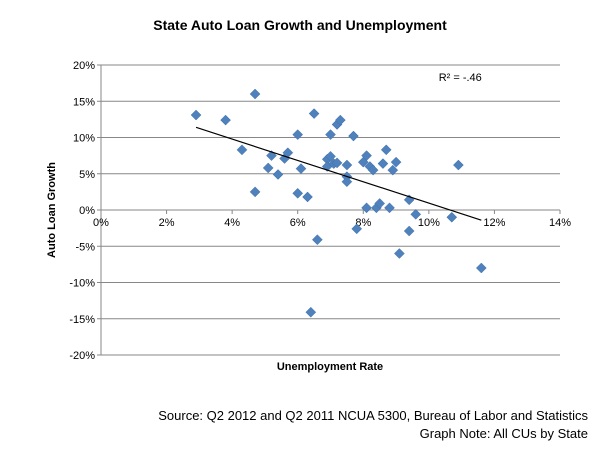 The height and width of the screenshot is (450, 600). I want to click on y-tick-label: -20%, so click(82, 356).